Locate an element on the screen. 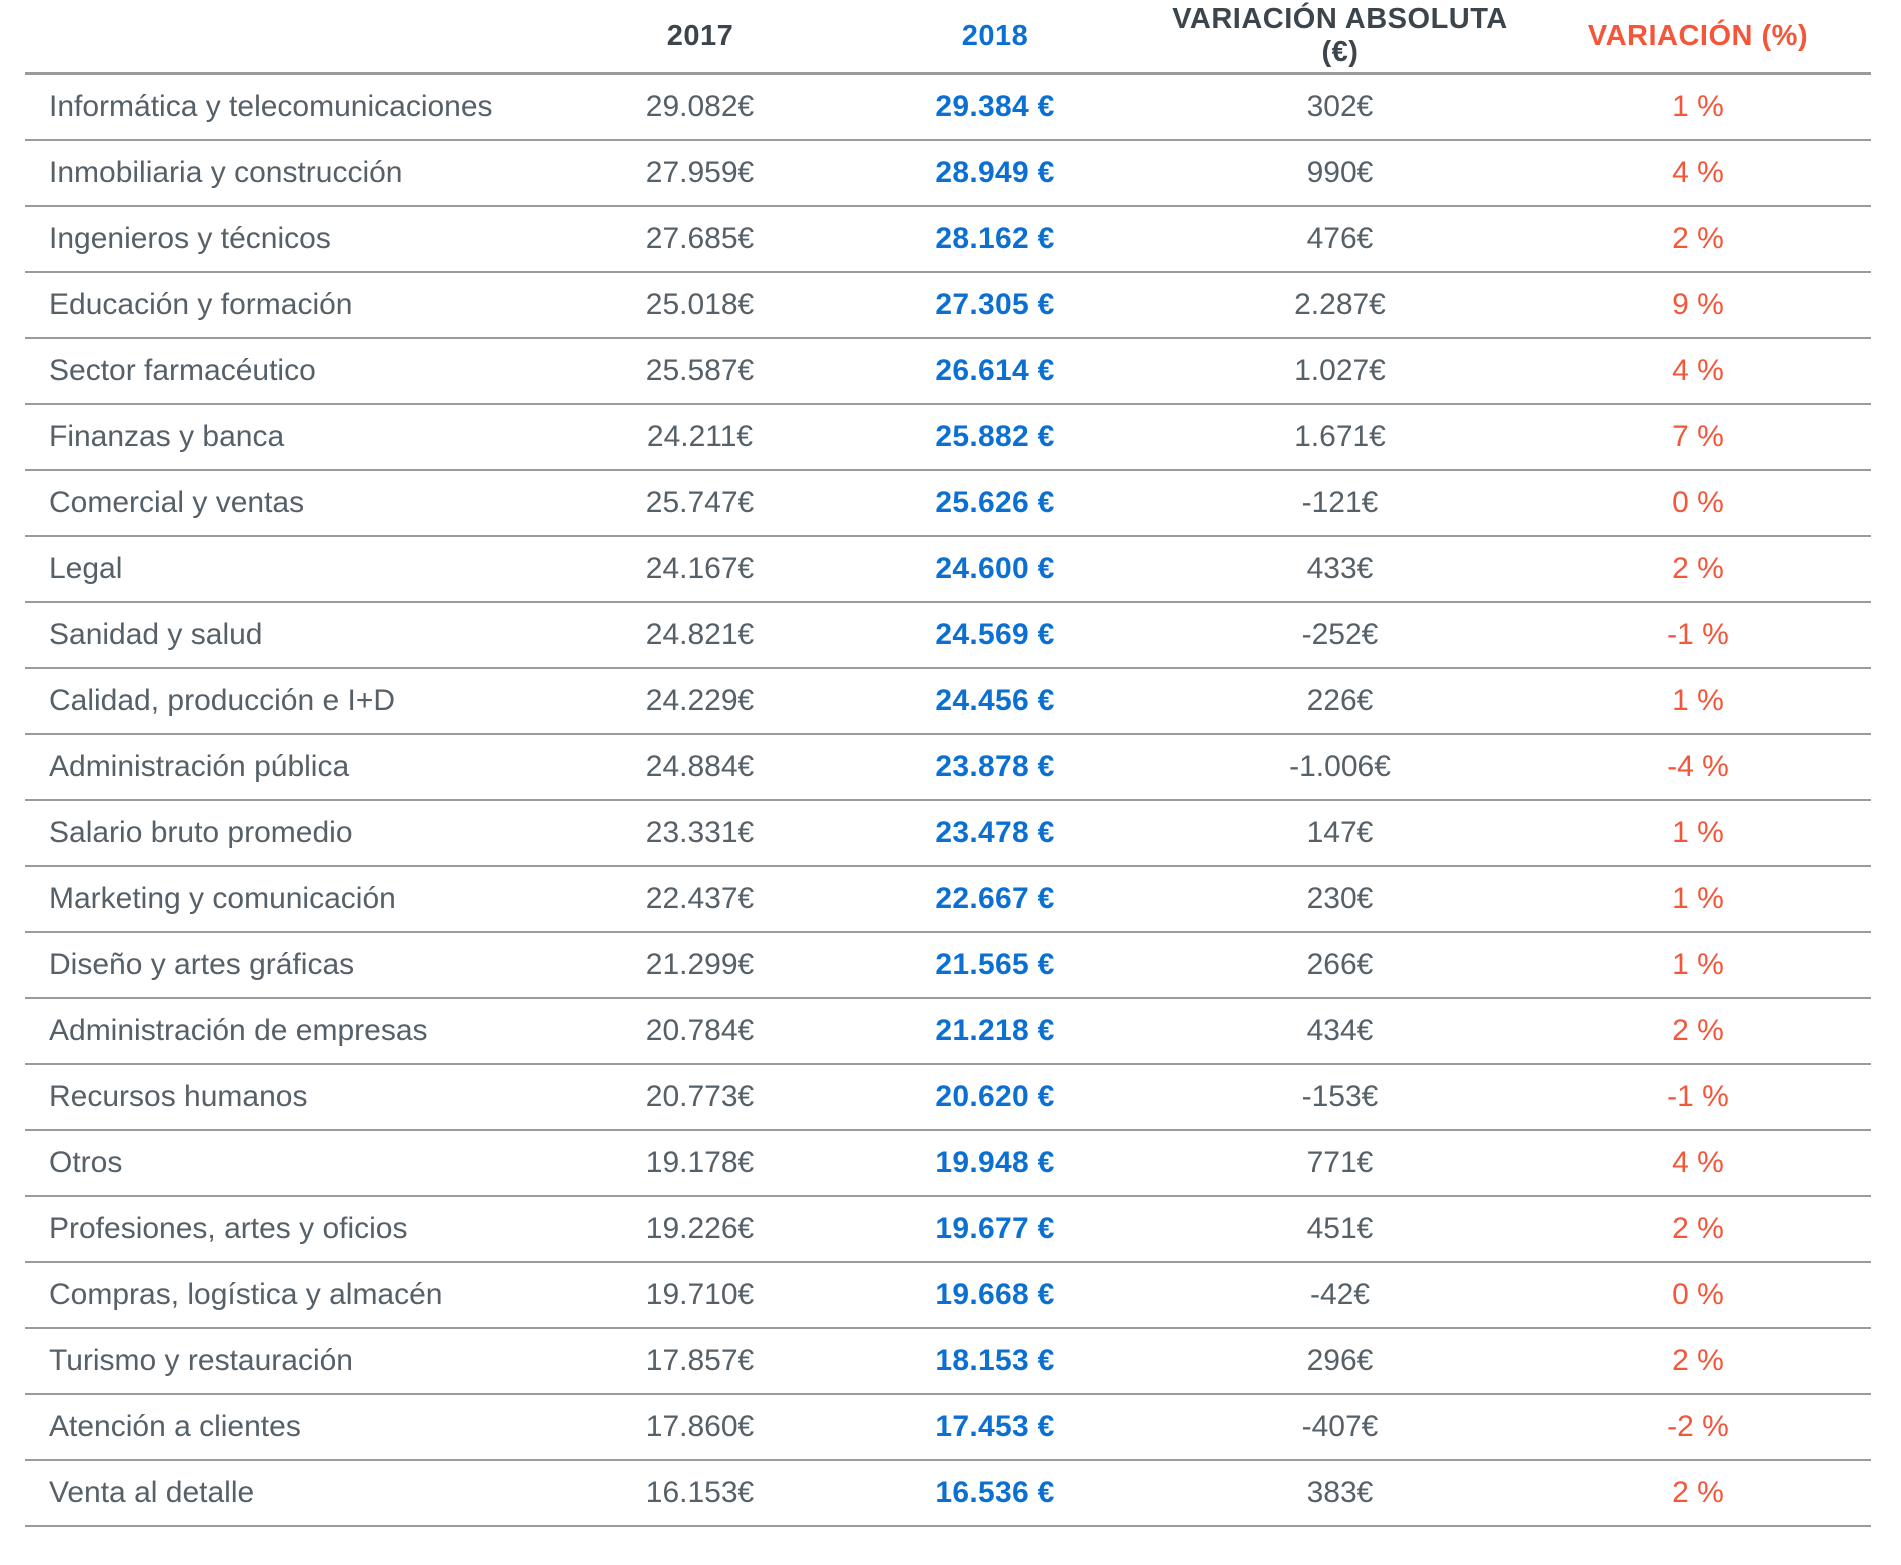 The height and width of the screenshot is (1565, 1901). value-2018: 21.565 € is located at coordinates (995, 965).